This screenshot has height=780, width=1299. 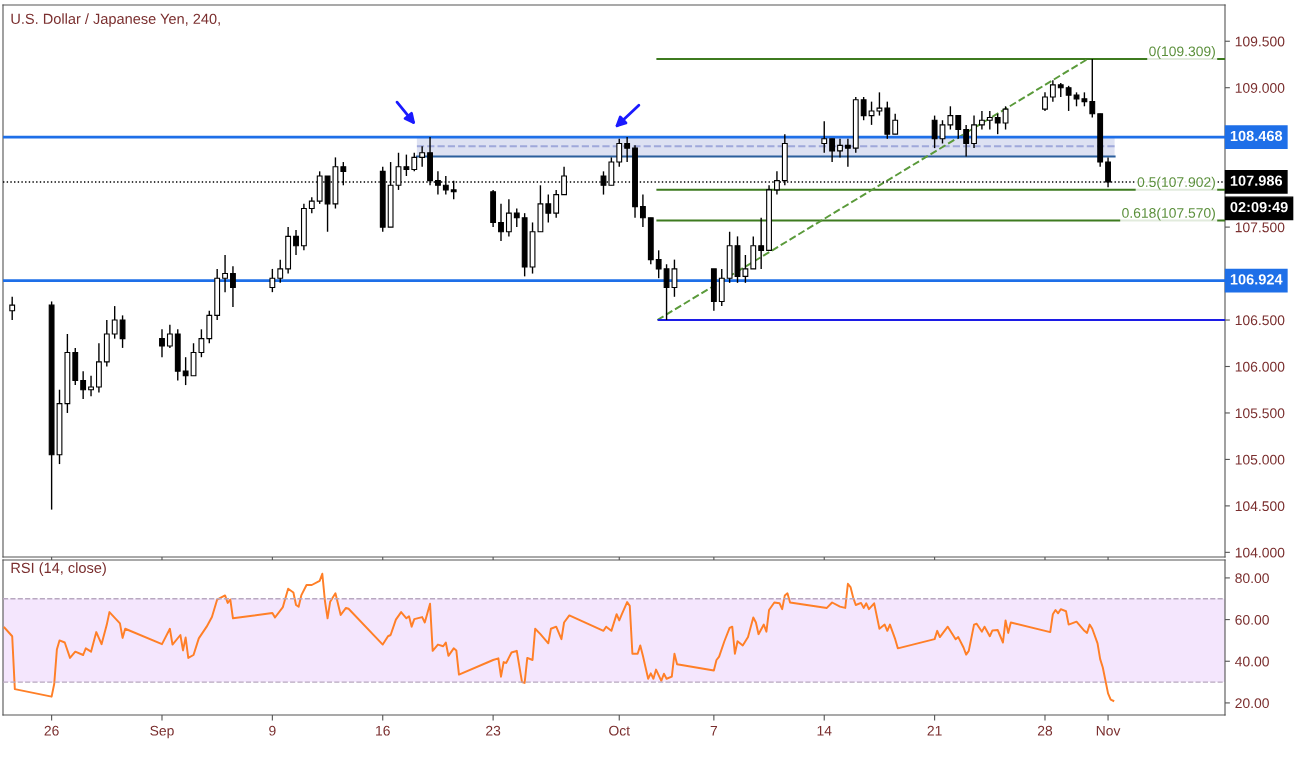 I want to click on y-tick-label: 60.00, so click(x=1252, y=619).